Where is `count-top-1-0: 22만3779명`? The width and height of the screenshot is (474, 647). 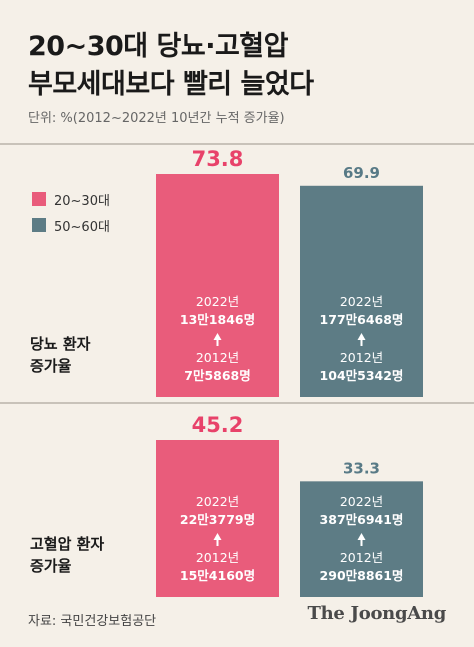 count-top-1-0: 22만3779명 is located at coordinates (217, 519).